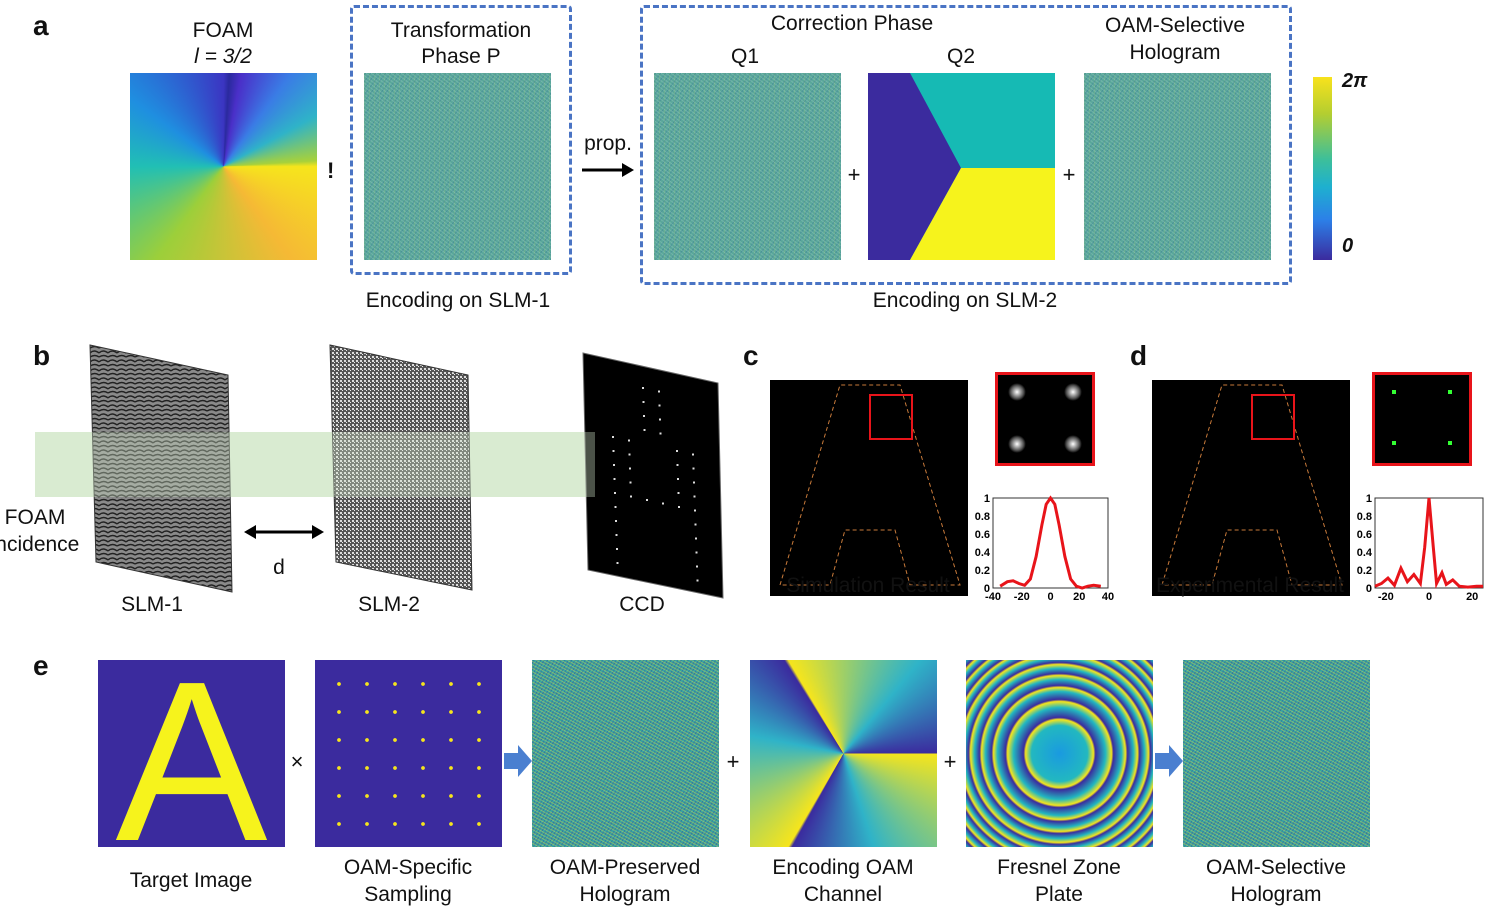 This screenshot has width=1493, height=915. Describe the element at coordinates (1355, 81) in the screenshot. I see `colorbar-max: 2π` at that location.